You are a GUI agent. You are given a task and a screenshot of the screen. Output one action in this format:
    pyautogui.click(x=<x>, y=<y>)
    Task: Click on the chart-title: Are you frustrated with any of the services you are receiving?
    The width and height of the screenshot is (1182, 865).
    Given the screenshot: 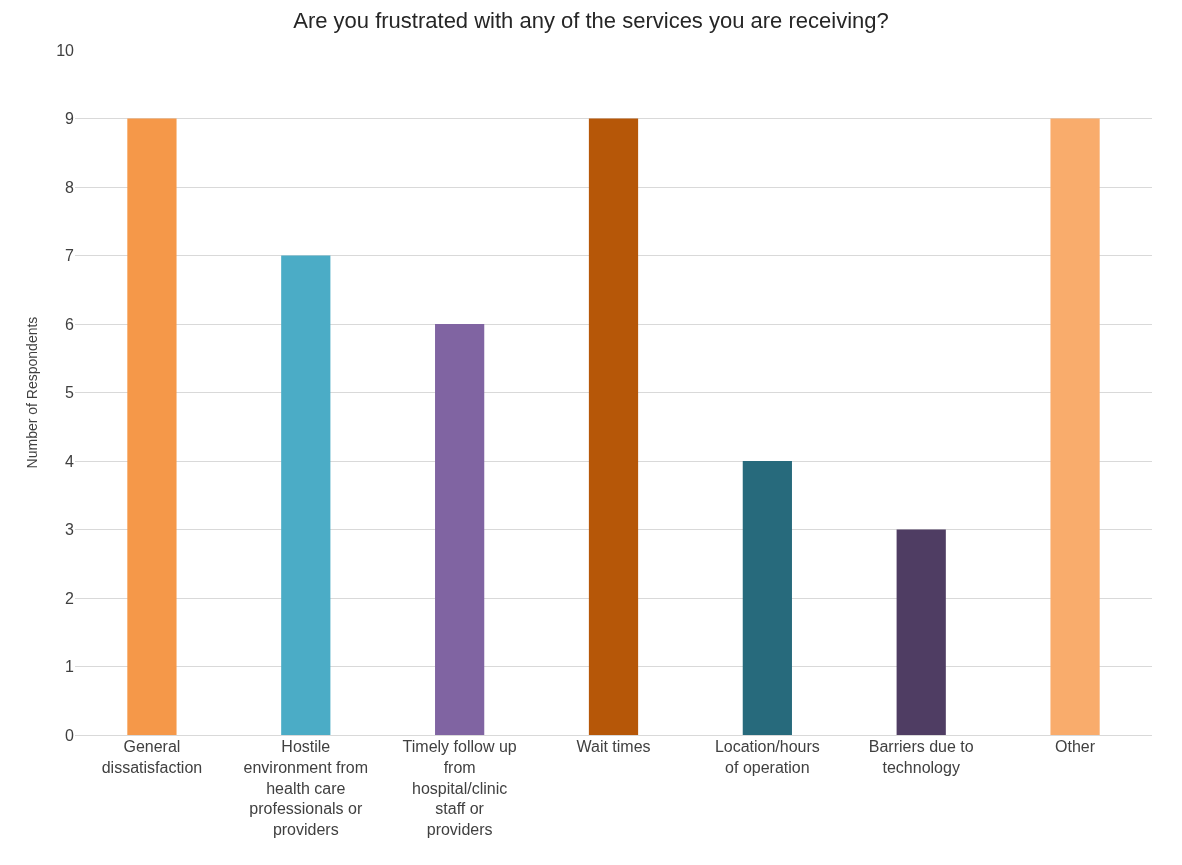 What is the action you would take?
    pyautogui.click(x=591, y=21)
    